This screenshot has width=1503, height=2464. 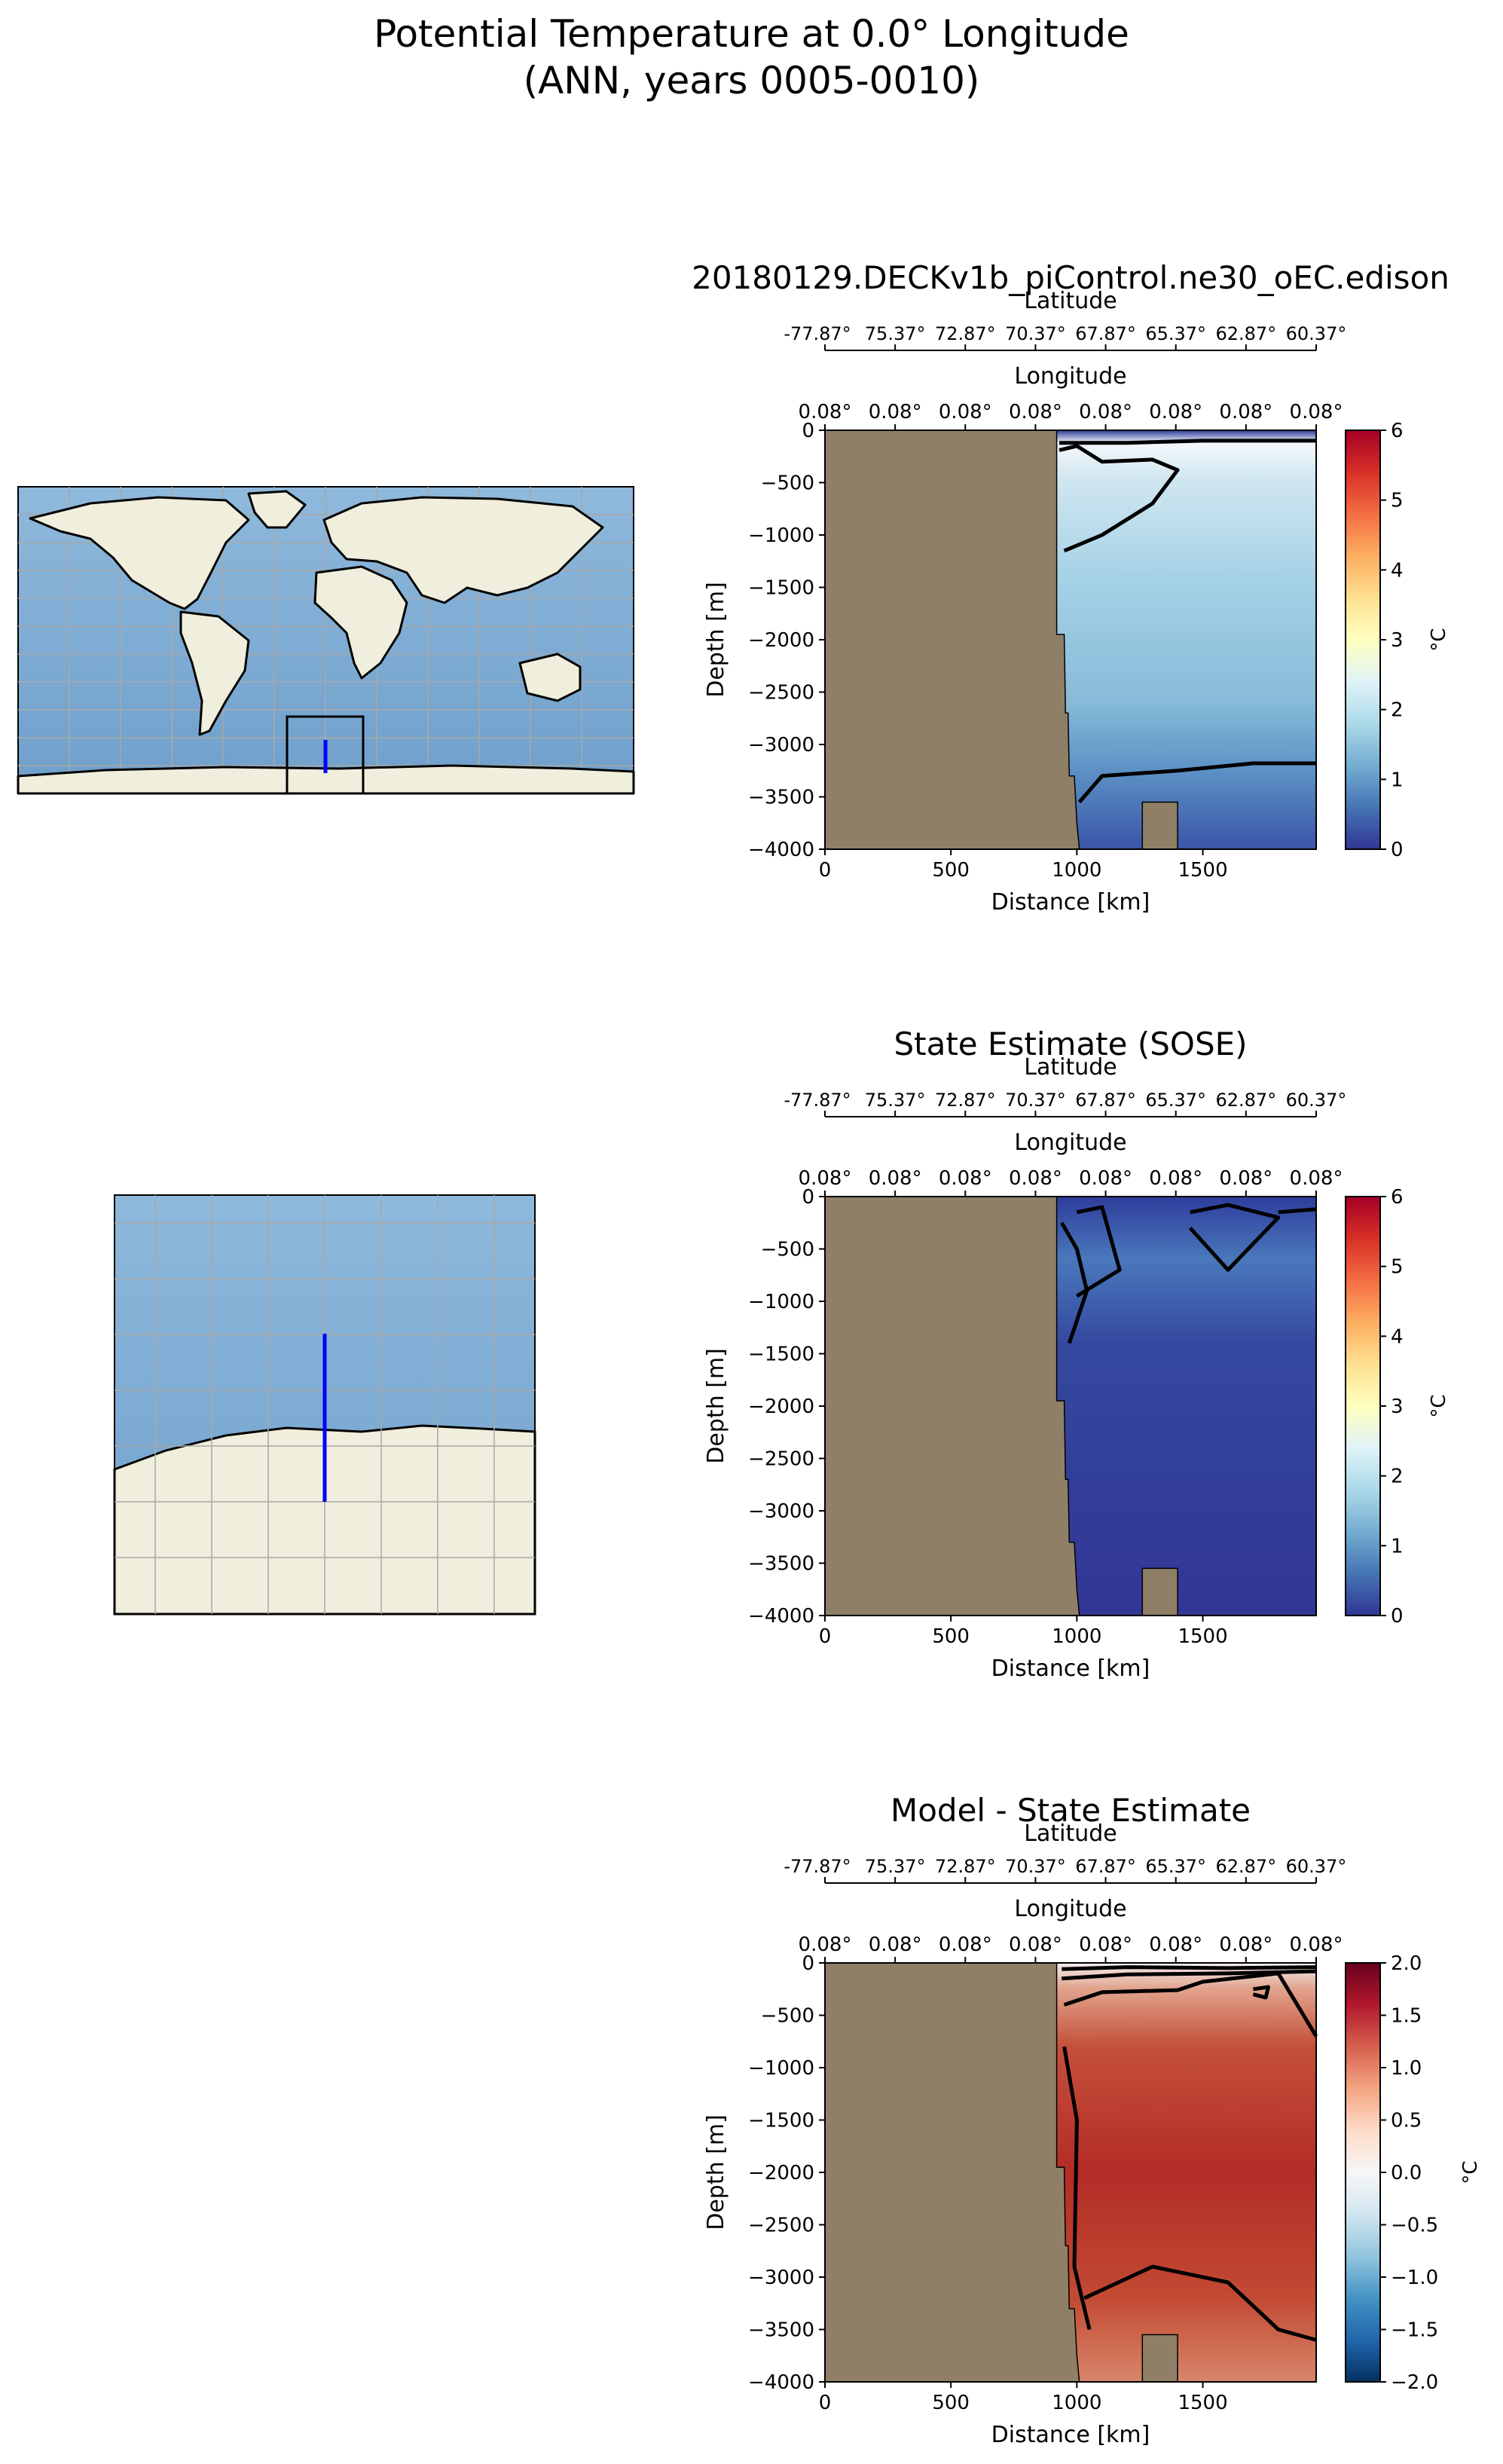 What do you see at coordinates (1414, 2330) in the screenshot?
I see `colorbar-tick-label: −1.5` at bounding box center [1414, 2330].